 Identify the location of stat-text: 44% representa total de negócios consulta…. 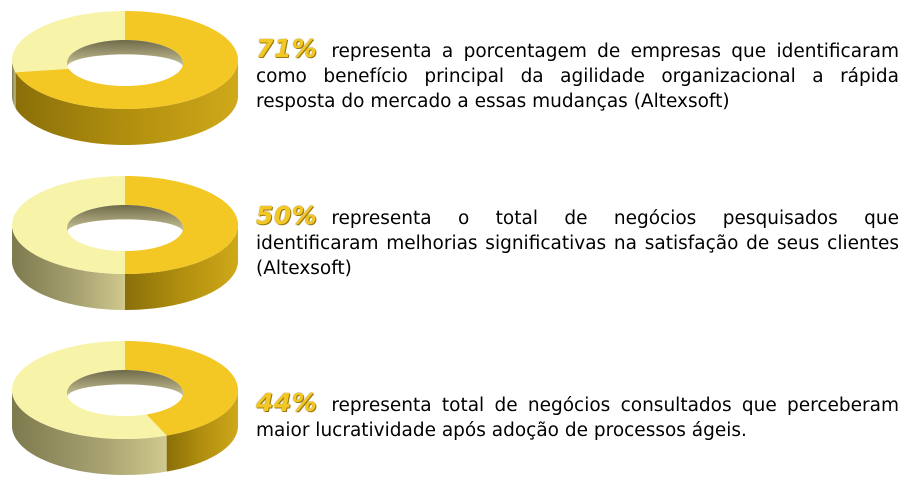
(577, 416).